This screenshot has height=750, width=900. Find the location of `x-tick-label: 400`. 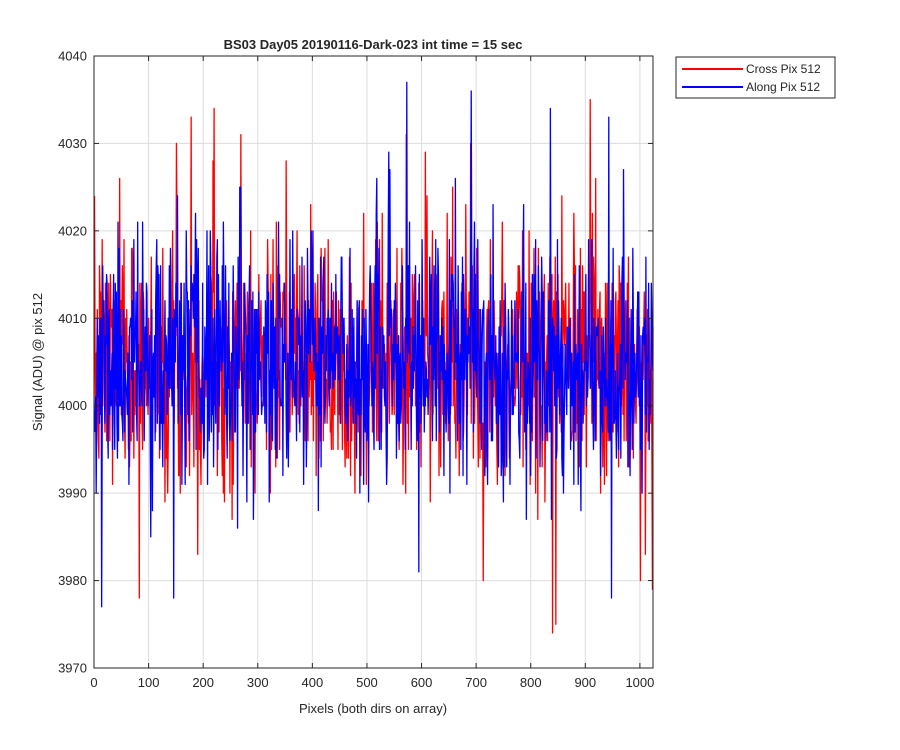

x-tick-label: 400 is located at coordinates (313, 682).